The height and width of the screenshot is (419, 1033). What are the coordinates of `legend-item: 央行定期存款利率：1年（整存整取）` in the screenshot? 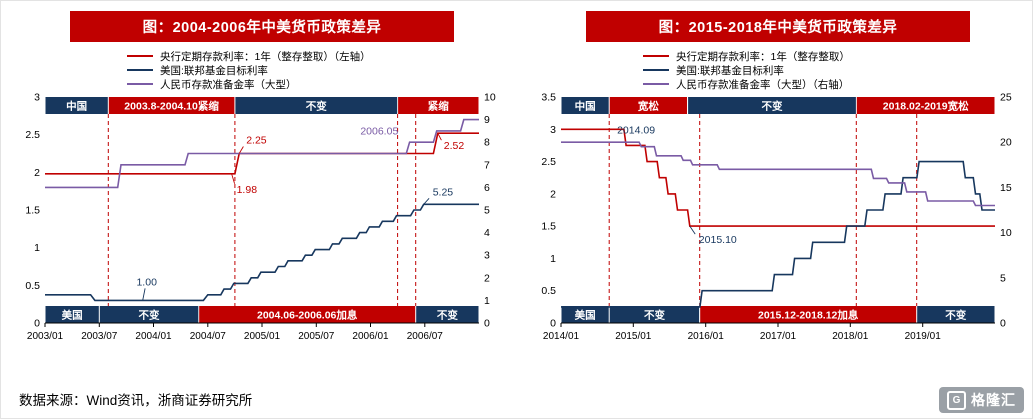 It's located at (834, 56).